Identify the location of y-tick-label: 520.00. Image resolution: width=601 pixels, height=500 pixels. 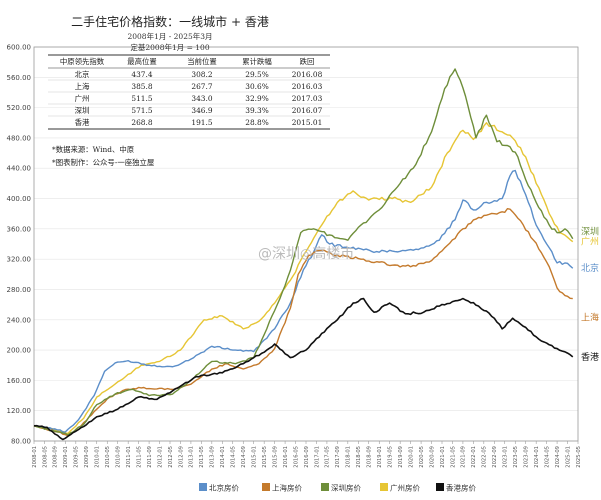
(19, 108).